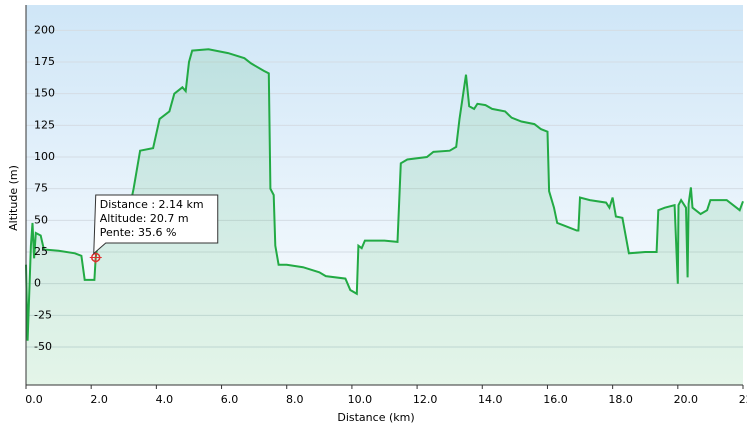 This screenshot has width=747, height=433. Describe the element at coordinates (43, 346) in the screenshot. I see `y-tick-label: -50` at that location.